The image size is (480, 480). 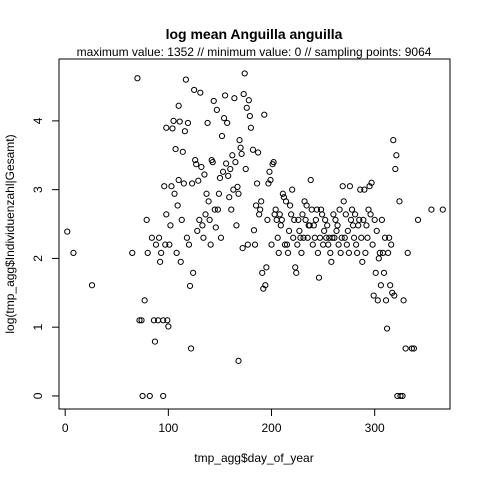 I want to click on y-tick-label: 2, so click(x=38, y=258).